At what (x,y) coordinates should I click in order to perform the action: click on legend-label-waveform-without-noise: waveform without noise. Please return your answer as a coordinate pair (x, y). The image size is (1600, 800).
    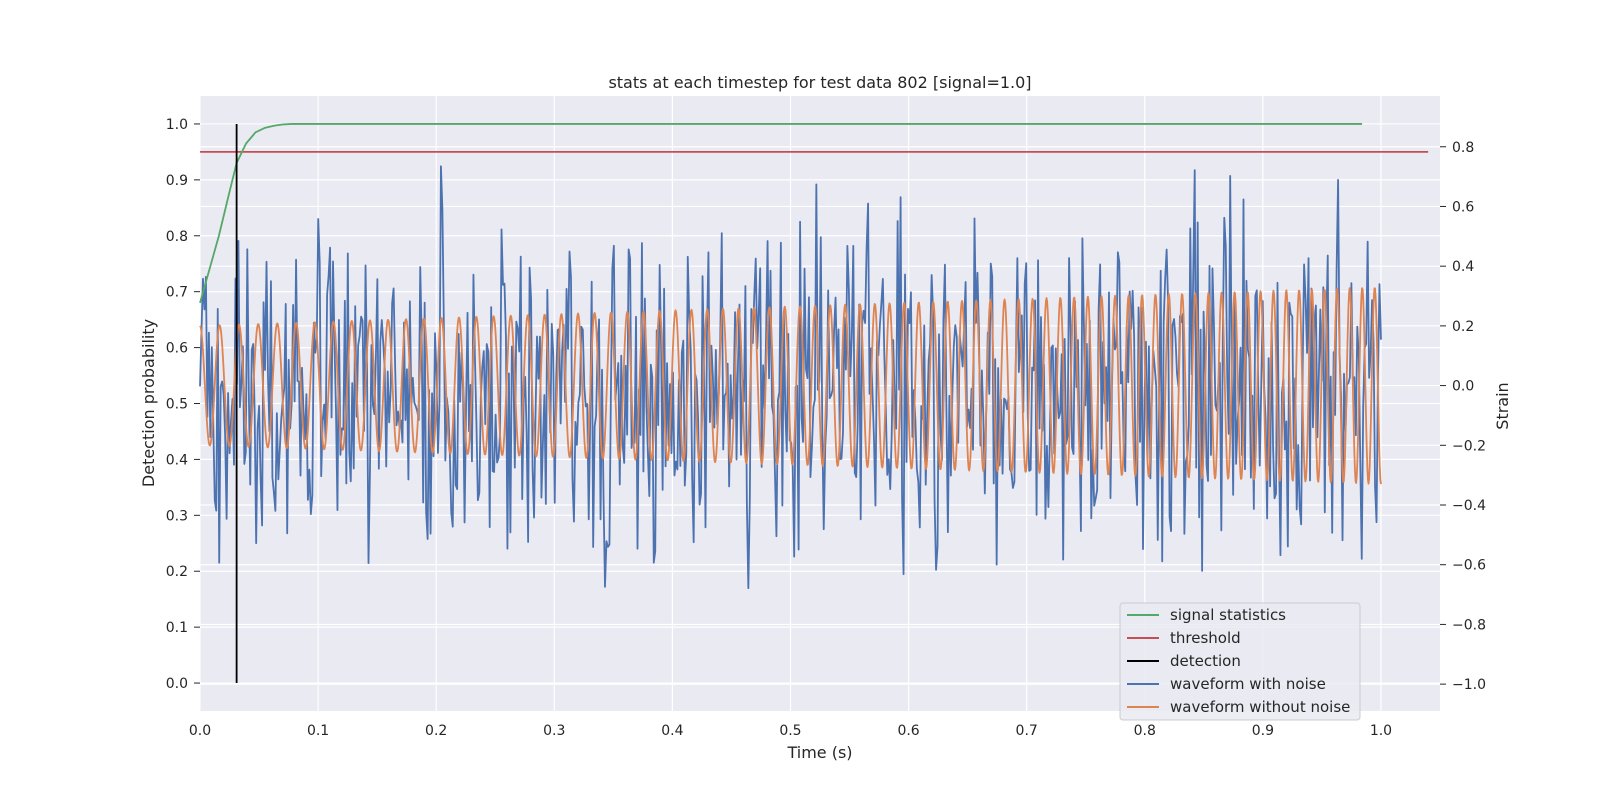
    Looking at the image, I should click on (1260, 707).